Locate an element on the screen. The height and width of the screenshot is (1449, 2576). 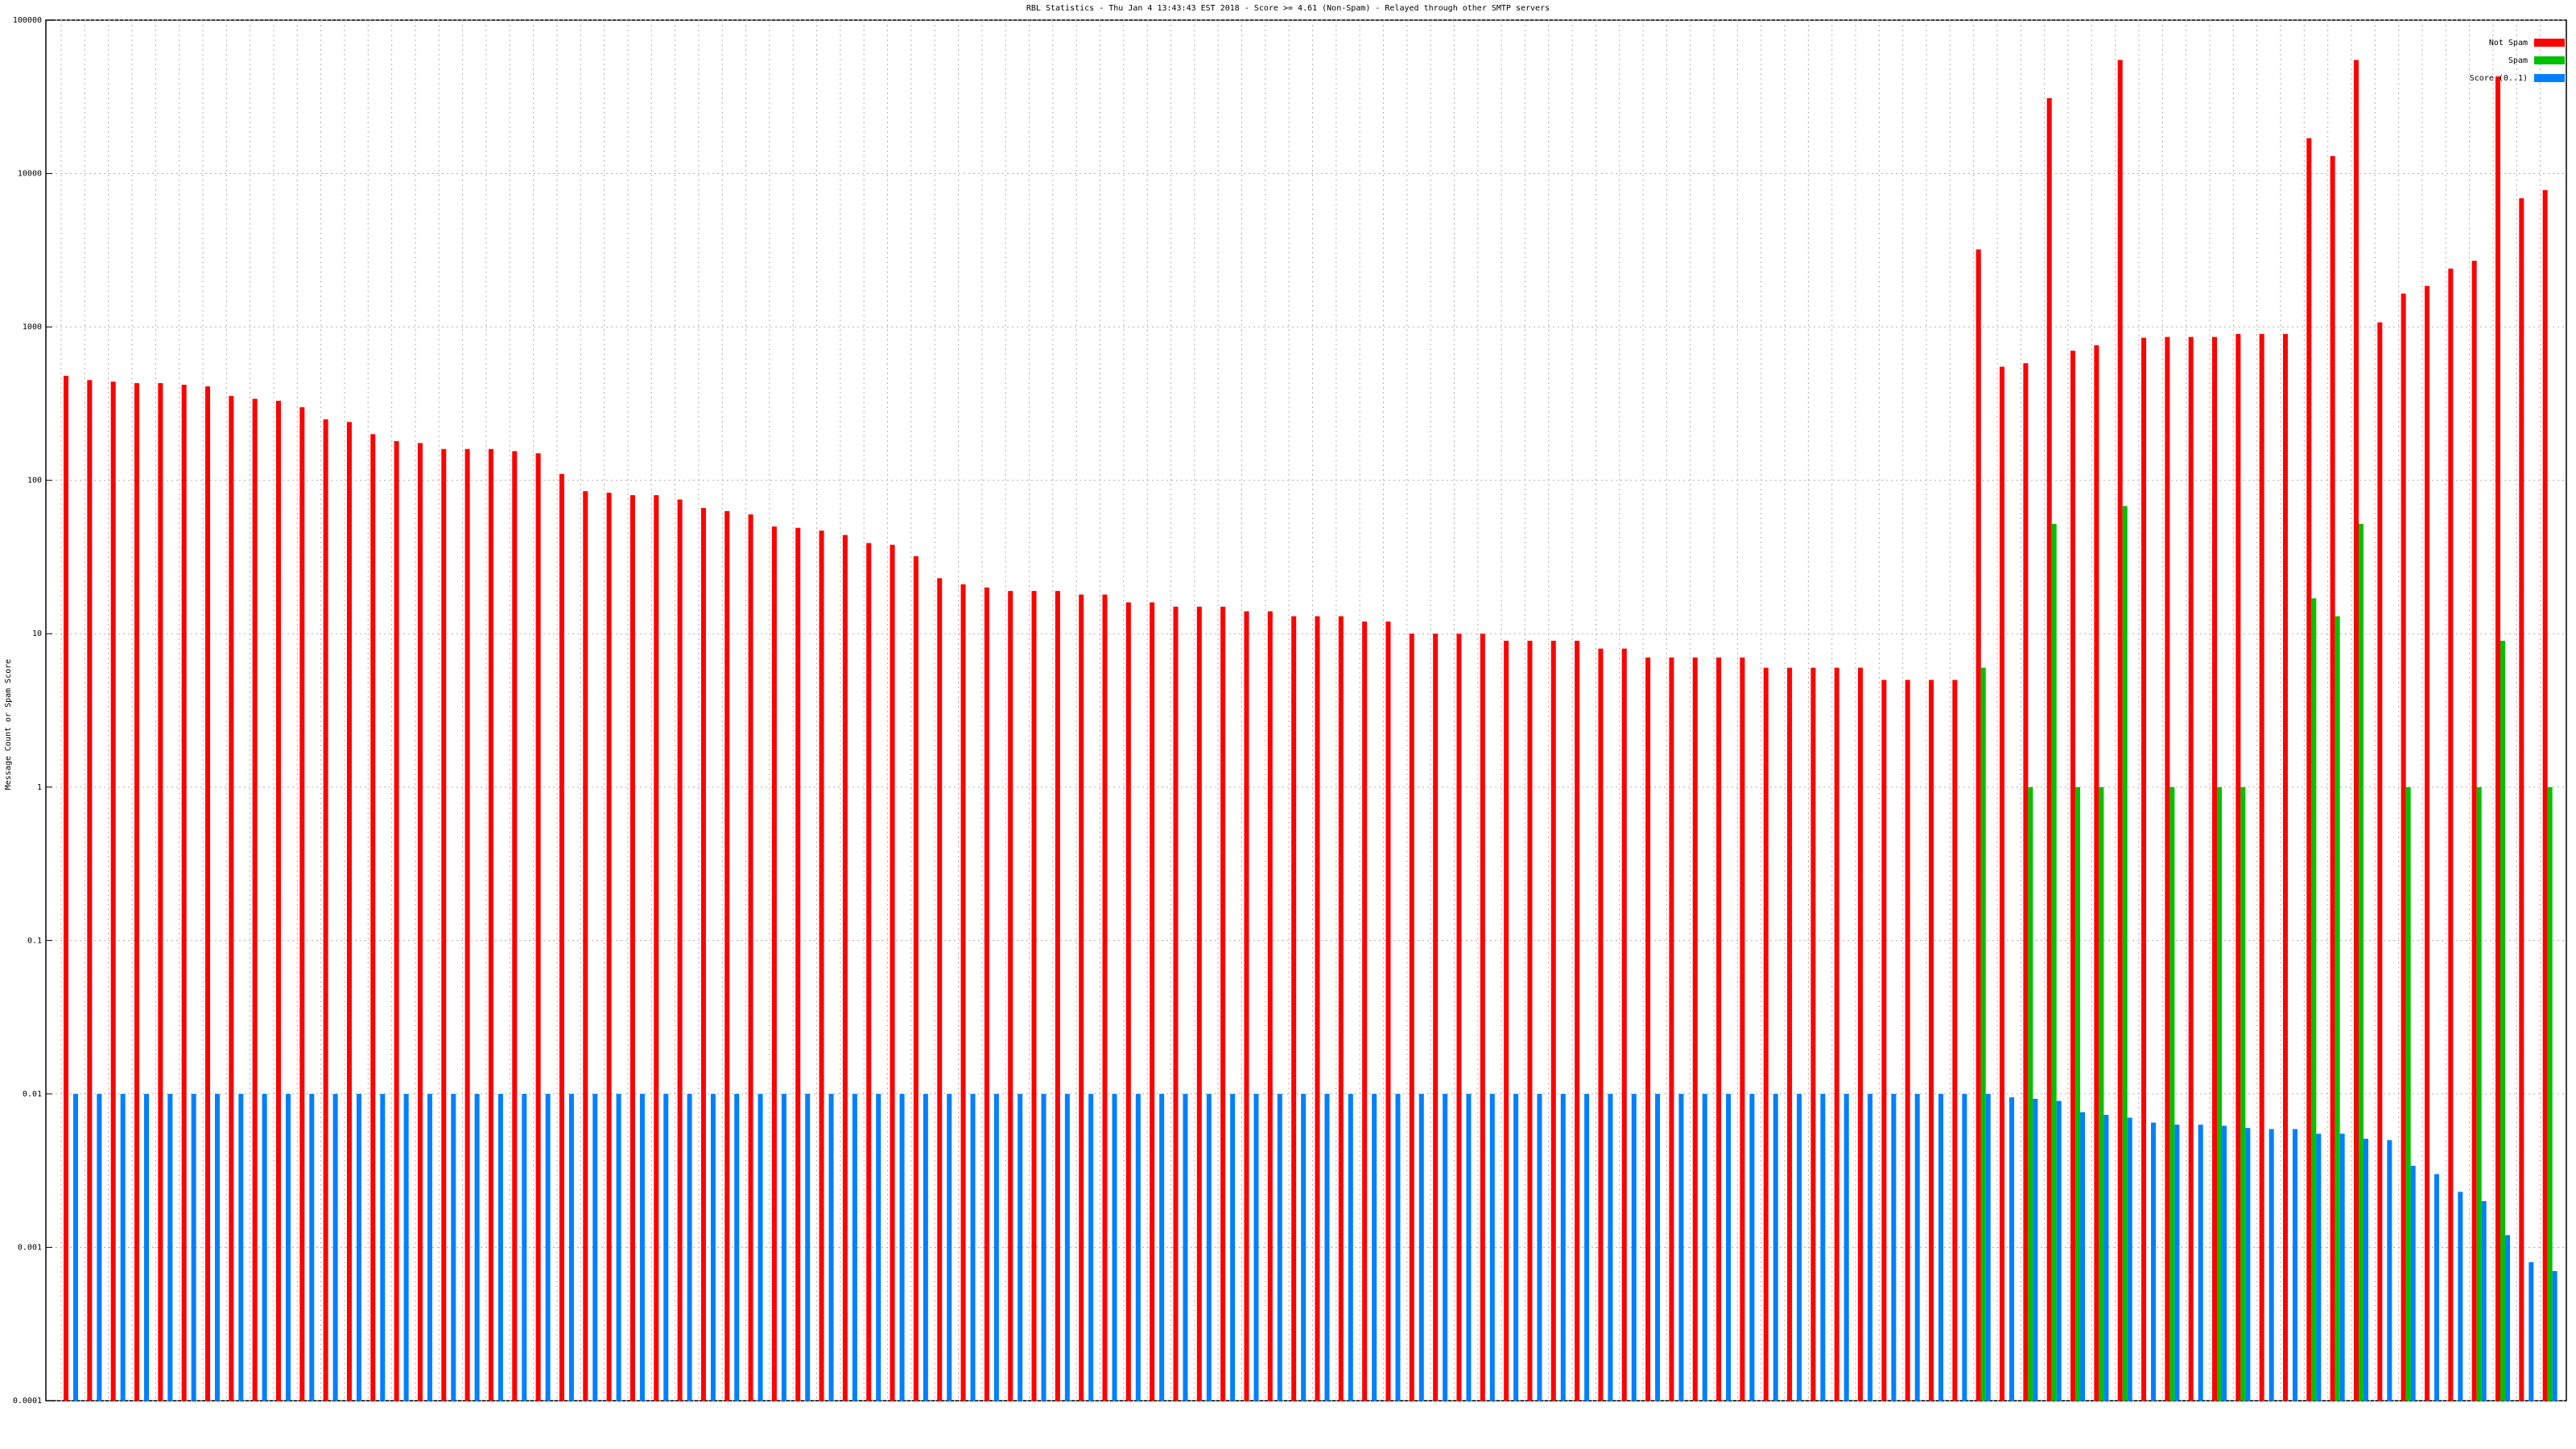
y-tick-label: 0.001 is located at coordinates (30, 1247).